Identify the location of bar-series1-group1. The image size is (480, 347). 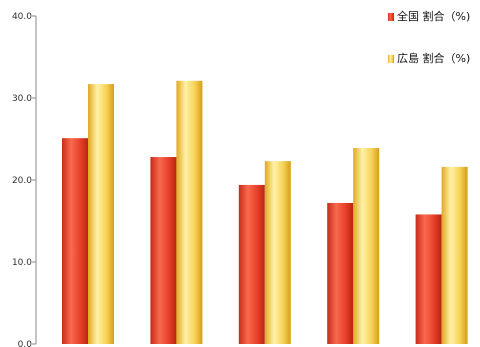
(75, 241).